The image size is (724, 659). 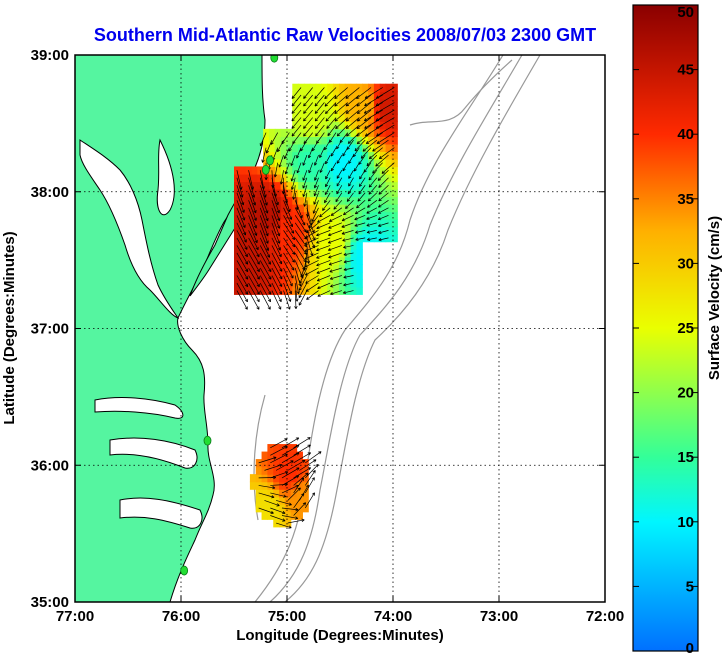 What do you see at coordinates (499, 616) in the screenshot?
I see `x-tick-label: 73:00` at bounding box center [499, 616].